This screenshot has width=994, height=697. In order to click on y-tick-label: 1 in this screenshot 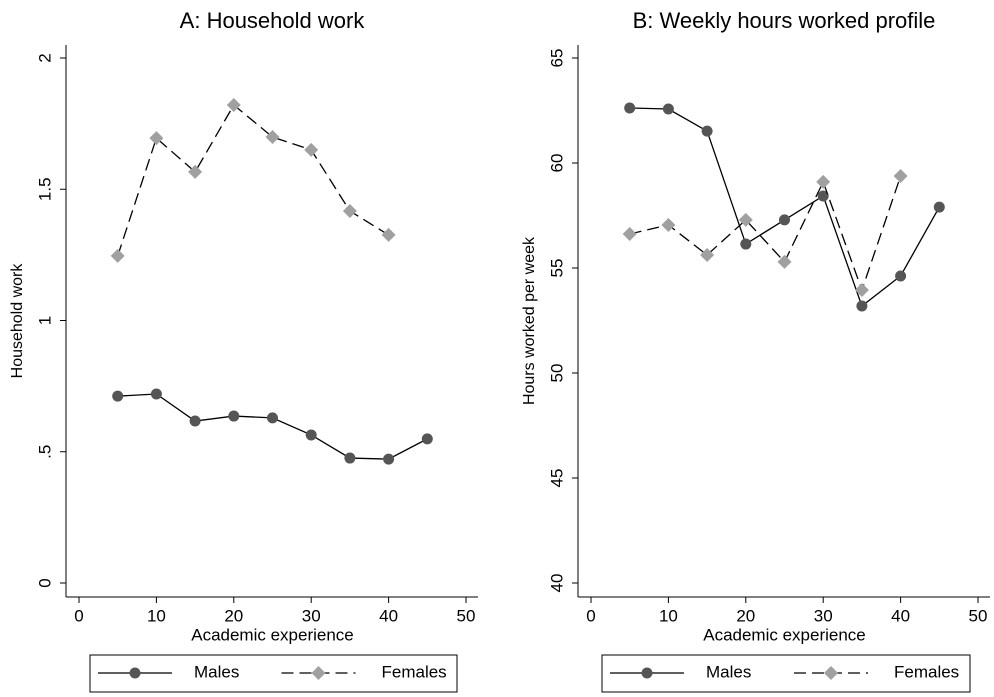, I will do `click(44, 320)`.